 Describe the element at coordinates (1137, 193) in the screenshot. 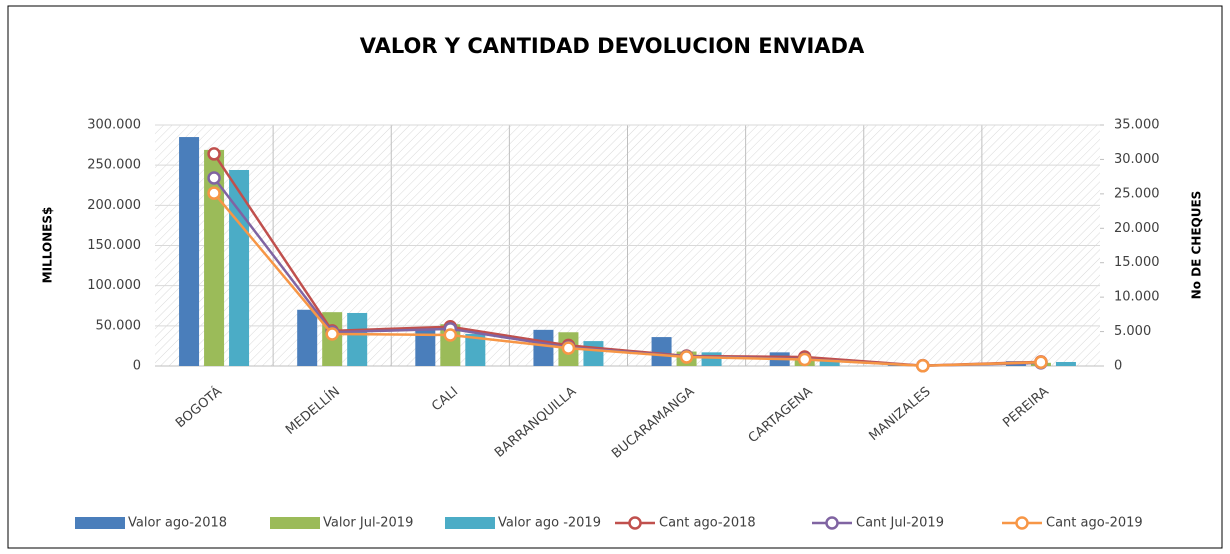

I see `y2-tick-label: 25.000` at that location.